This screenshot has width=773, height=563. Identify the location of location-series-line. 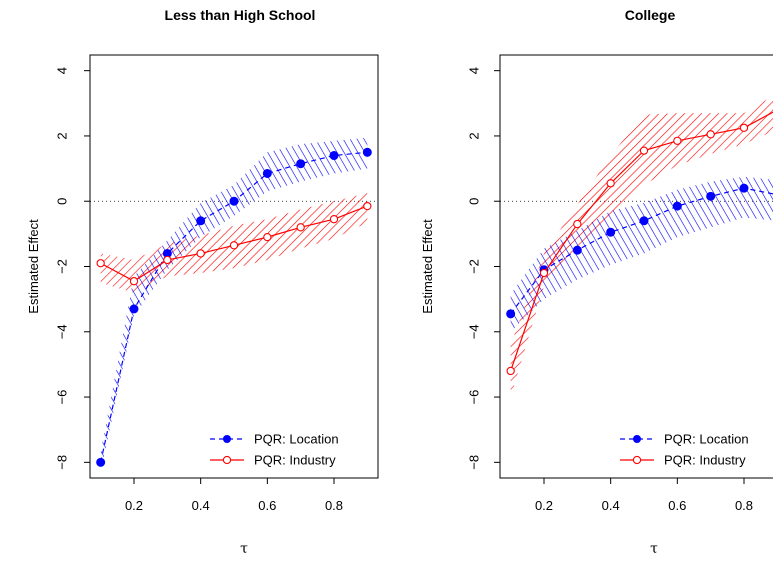
(641, 251).